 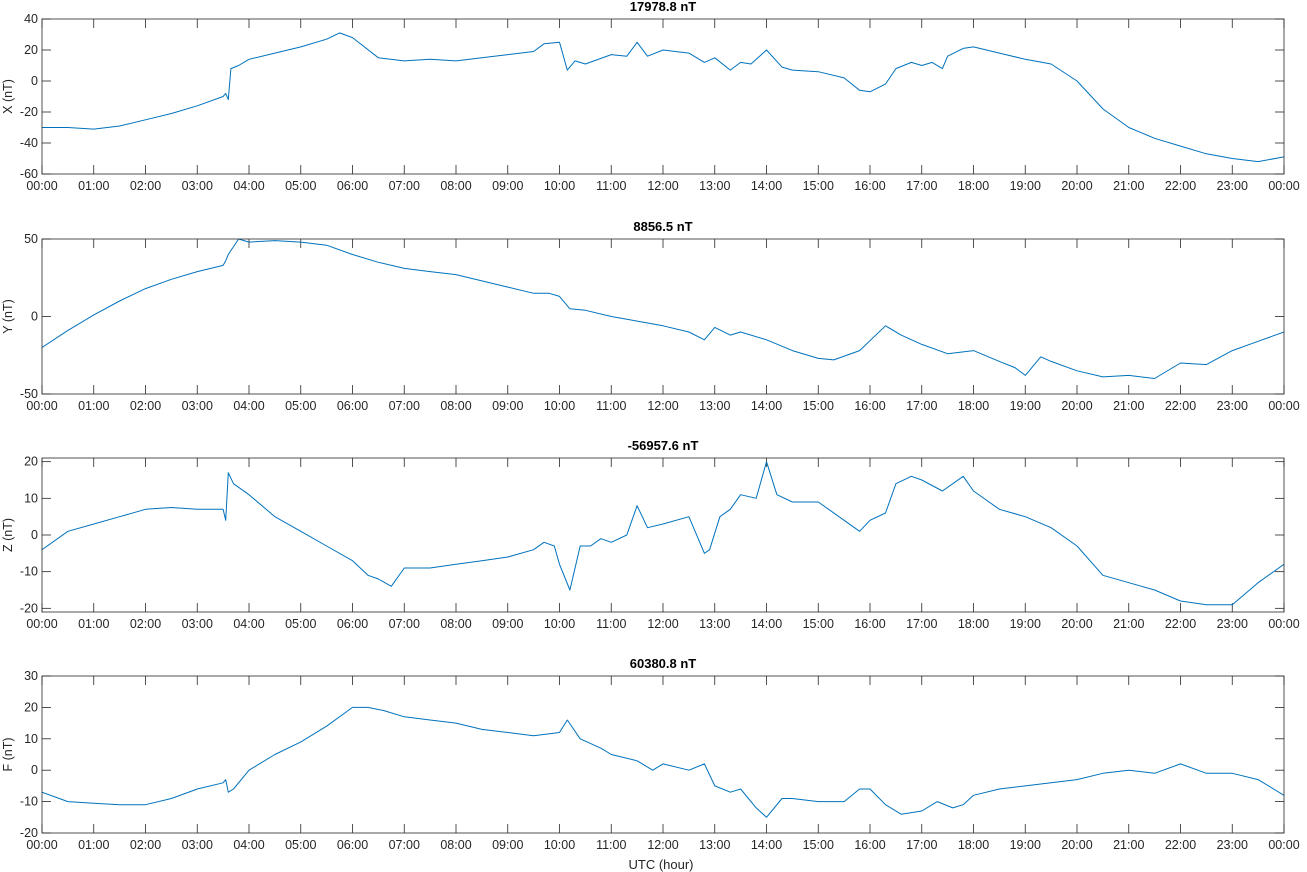 I want to click on y-tick-label: -50, so click(x=29, y=394).